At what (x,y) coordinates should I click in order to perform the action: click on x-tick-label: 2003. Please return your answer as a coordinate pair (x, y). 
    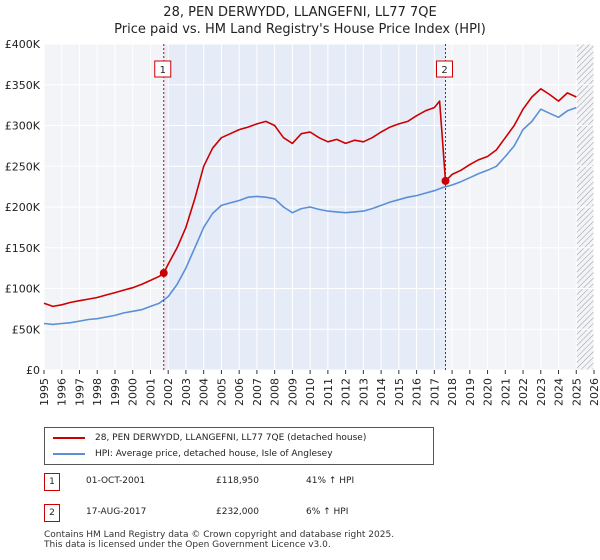
    Looking at the image, I should click on (186, 392).